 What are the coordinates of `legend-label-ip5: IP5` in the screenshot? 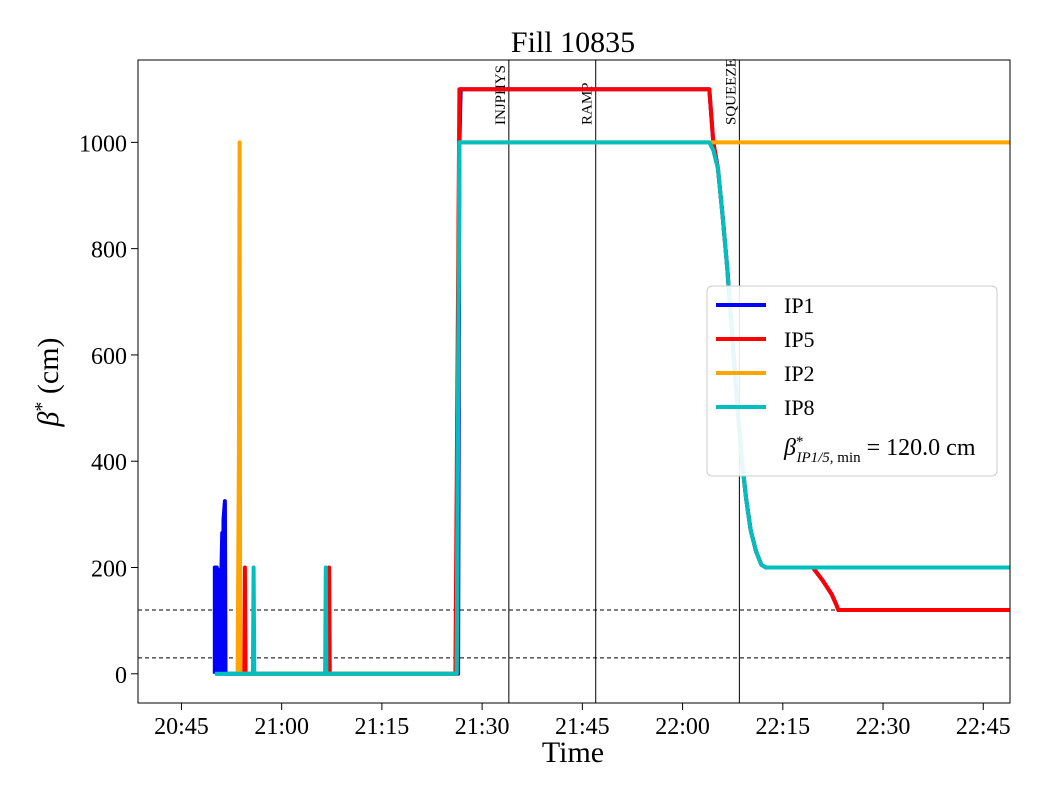 It's located at (799, 339).